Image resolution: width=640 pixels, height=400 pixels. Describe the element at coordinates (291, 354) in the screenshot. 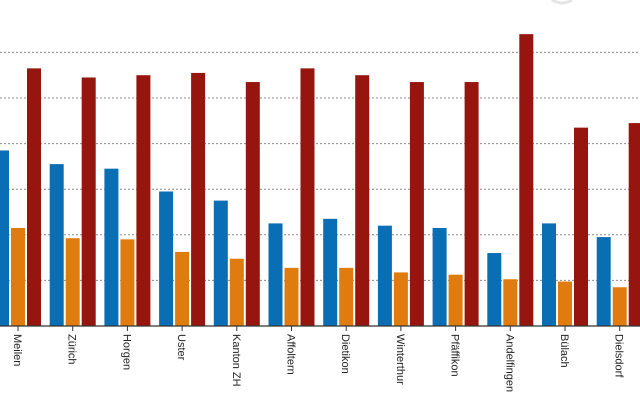

I see `category-label: Affoltern` at that location.